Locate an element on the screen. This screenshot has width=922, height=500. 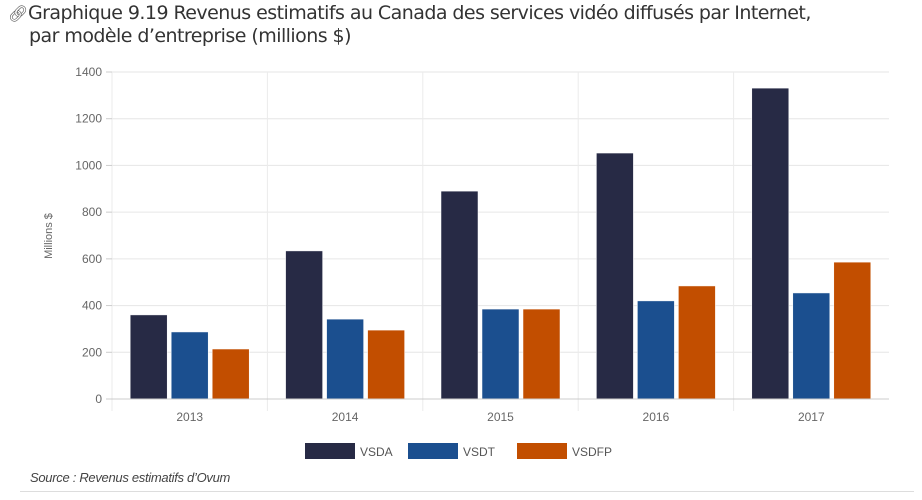
bar-vsdt-2016 is located at coordinates (656, 350).